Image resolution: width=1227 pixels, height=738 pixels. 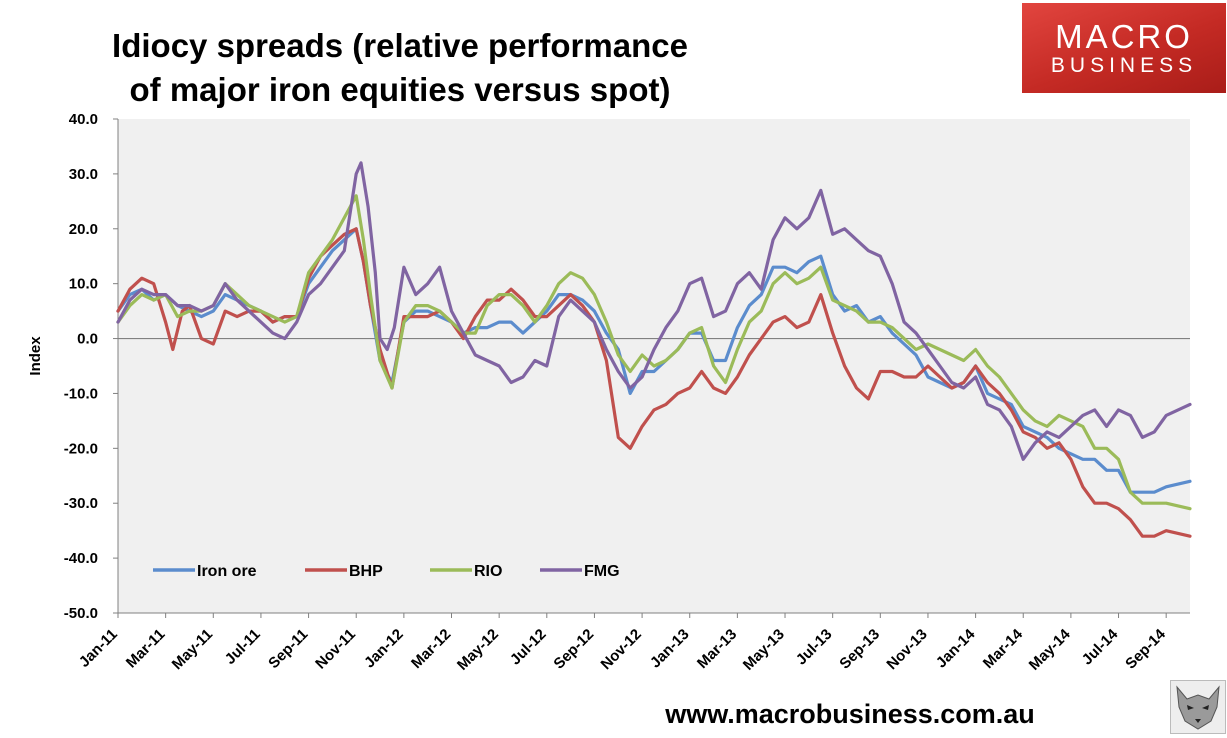 I want to click on logo-line-2: BUSINESS, so click(x=1124, y=65).